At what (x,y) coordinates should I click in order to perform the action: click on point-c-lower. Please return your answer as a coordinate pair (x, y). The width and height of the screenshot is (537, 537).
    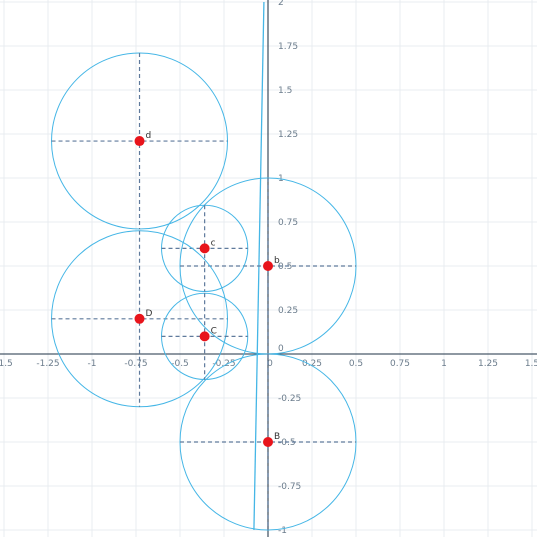
    Looking at the image, I should click on (204, 248).